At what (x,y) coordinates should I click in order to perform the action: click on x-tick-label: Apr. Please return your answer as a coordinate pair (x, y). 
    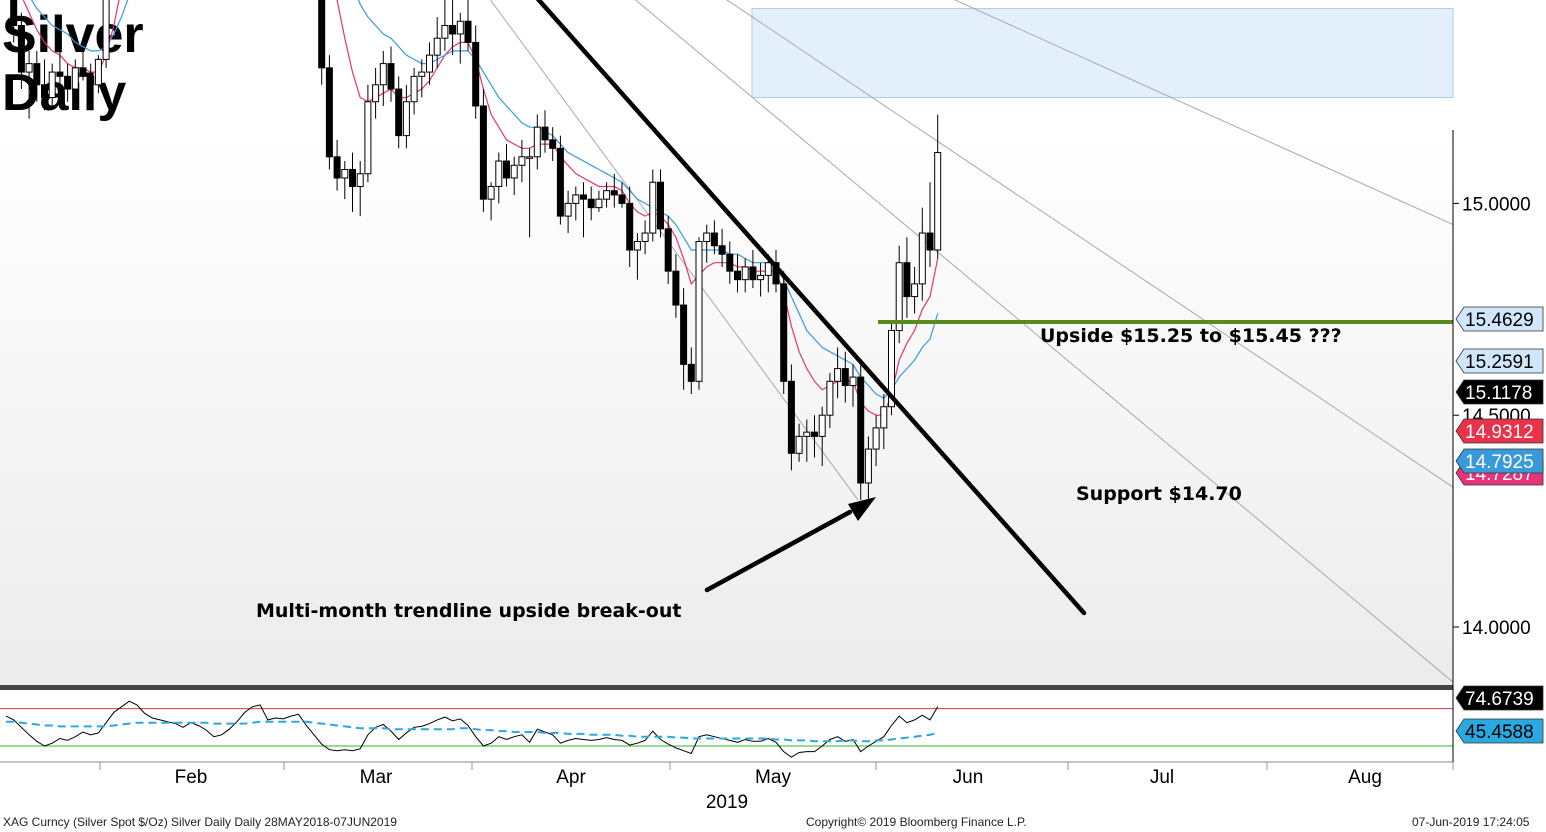
    Looking at the image, I should click on (571, 777).